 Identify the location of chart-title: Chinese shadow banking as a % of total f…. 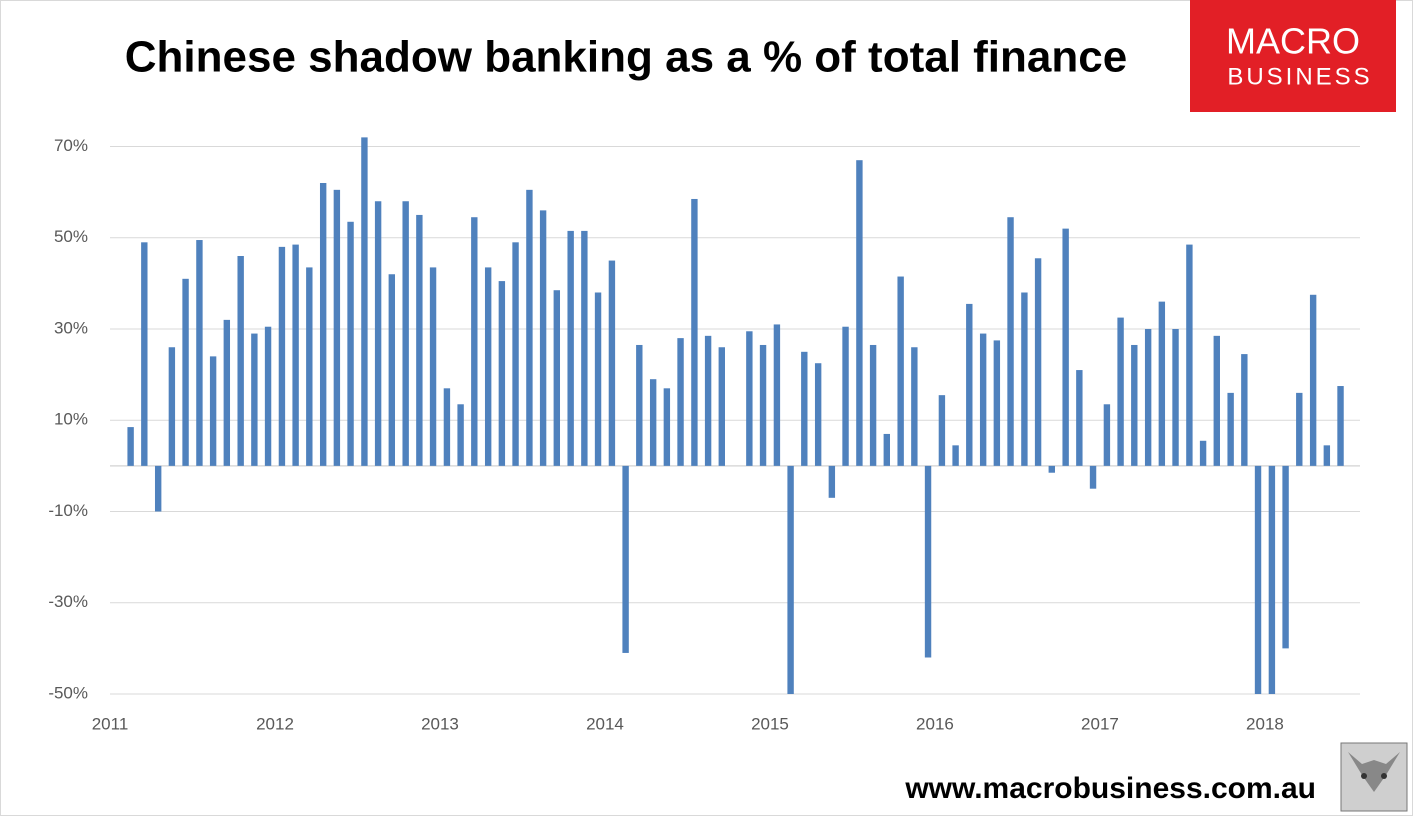
(626, 57).